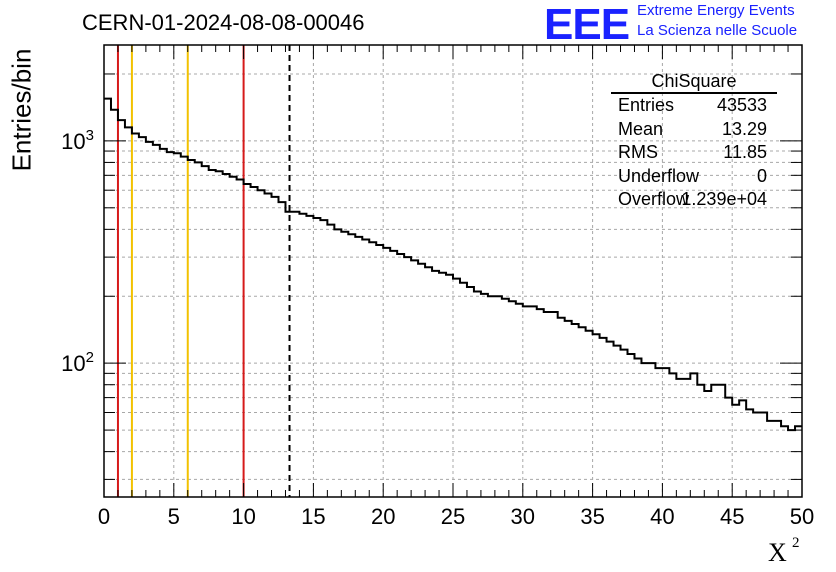  I want to click on stats-key: Mean, so click(641, 128).